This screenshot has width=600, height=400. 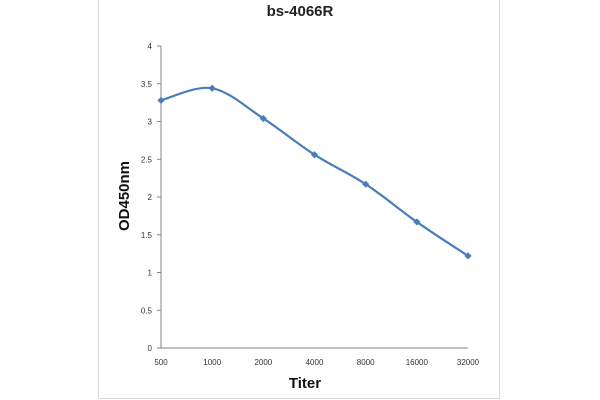 What do you see at coordinates (366, 362) in the screenshot?
I see `x-tick-label: 8000` at bounding box center [366, 362].